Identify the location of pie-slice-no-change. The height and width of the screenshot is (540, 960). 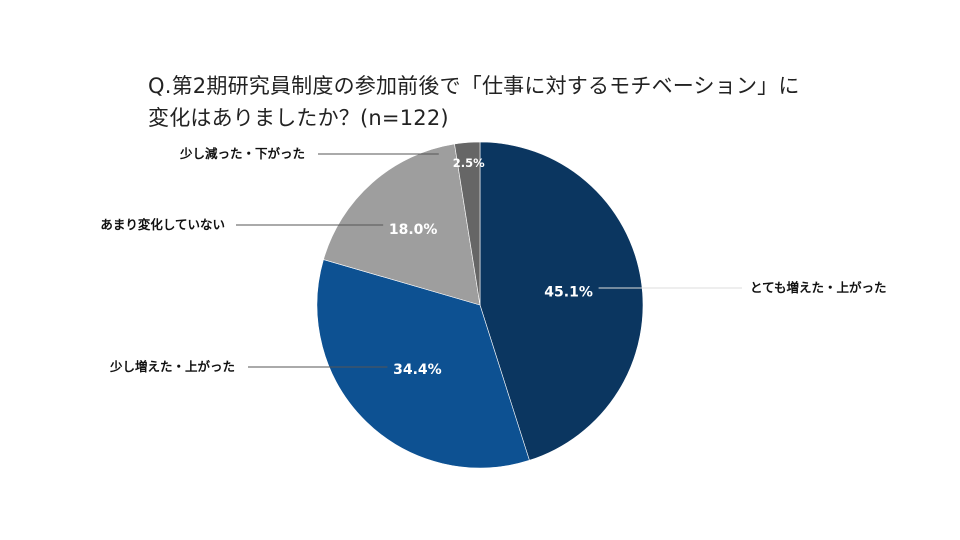
(402, 224).